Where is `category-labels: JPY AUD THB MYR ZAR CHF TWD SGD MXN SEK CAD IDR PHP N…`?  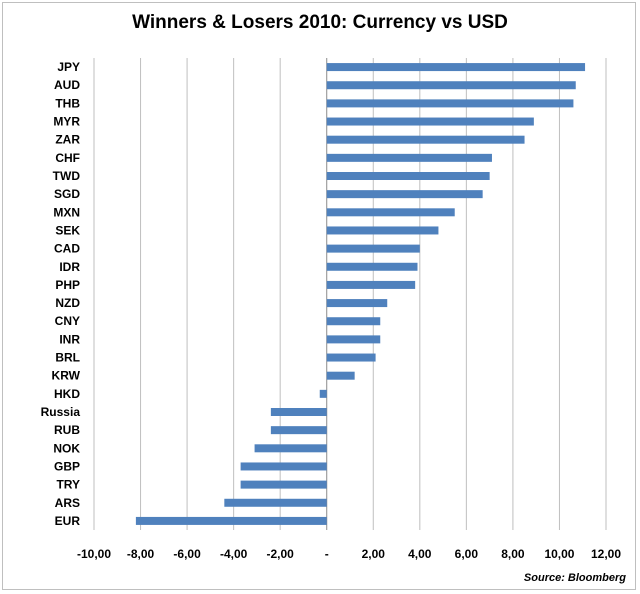
category-labels: JPY AUD THB MYR ZAR CHF TWD SGD MXN SEK CAD IDR PHP N… is located at coordinates (61, 294).